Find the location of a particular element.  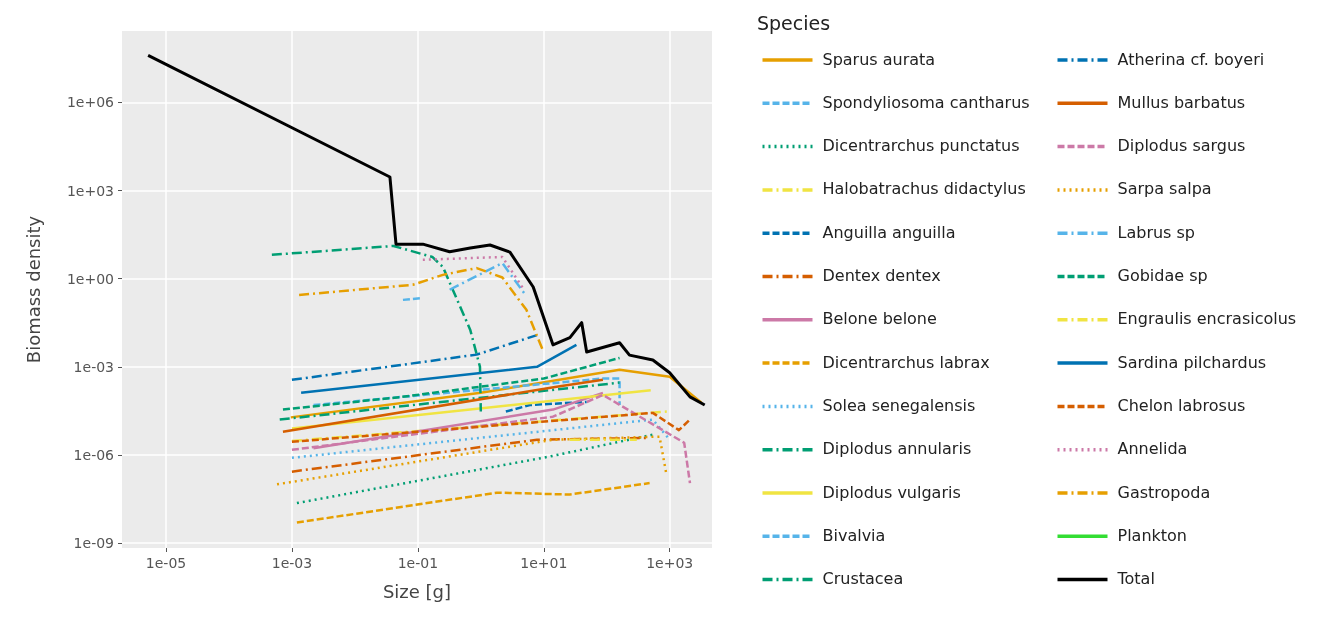

legend-label: Dentex dentex is located at coordinates (881, 275).